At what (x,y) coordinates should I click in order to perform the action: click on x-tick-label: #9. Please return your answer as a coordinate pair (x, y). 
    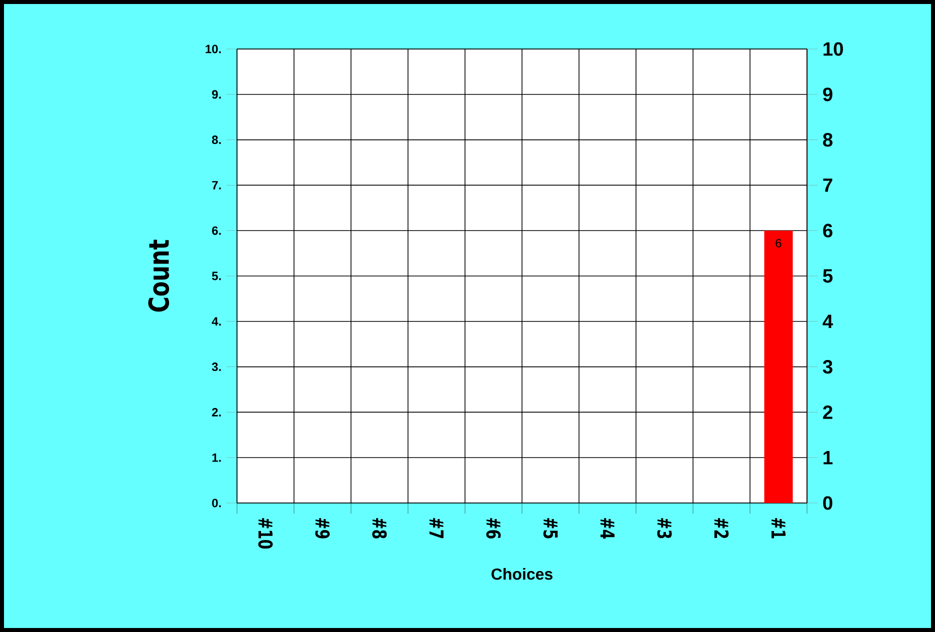
    Looking at the image, I should click on (322, 528).